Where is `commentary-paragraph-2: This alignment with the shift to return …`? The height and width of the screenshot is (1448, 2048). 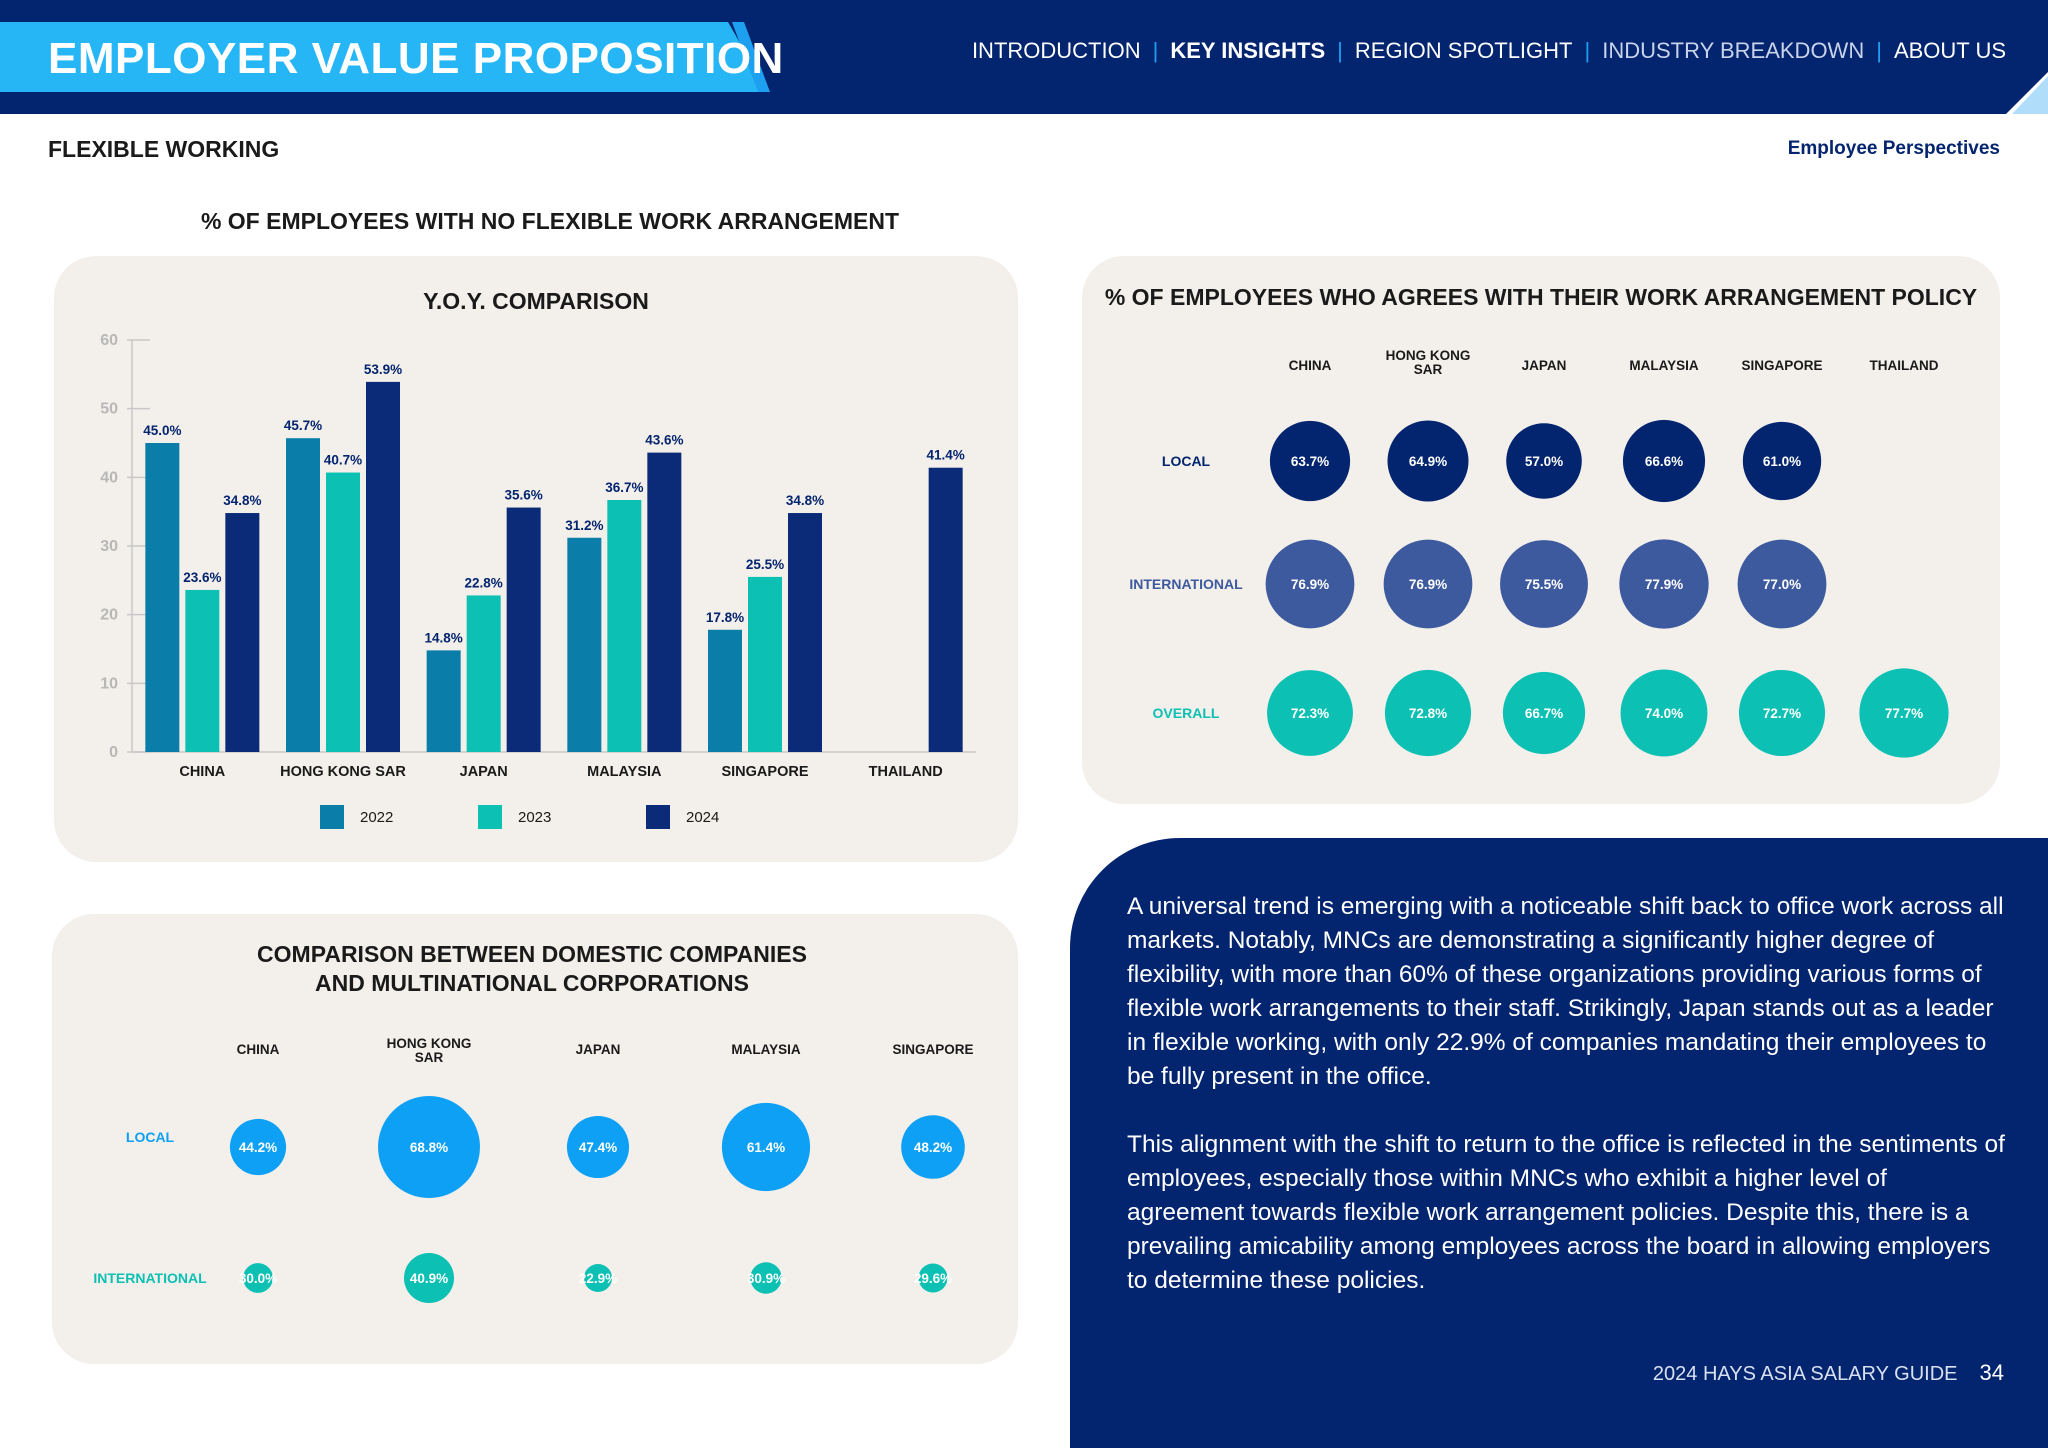
commentary-paragraph-2: This alignment with the shift to return … is located at coordinates (1566, 1212).